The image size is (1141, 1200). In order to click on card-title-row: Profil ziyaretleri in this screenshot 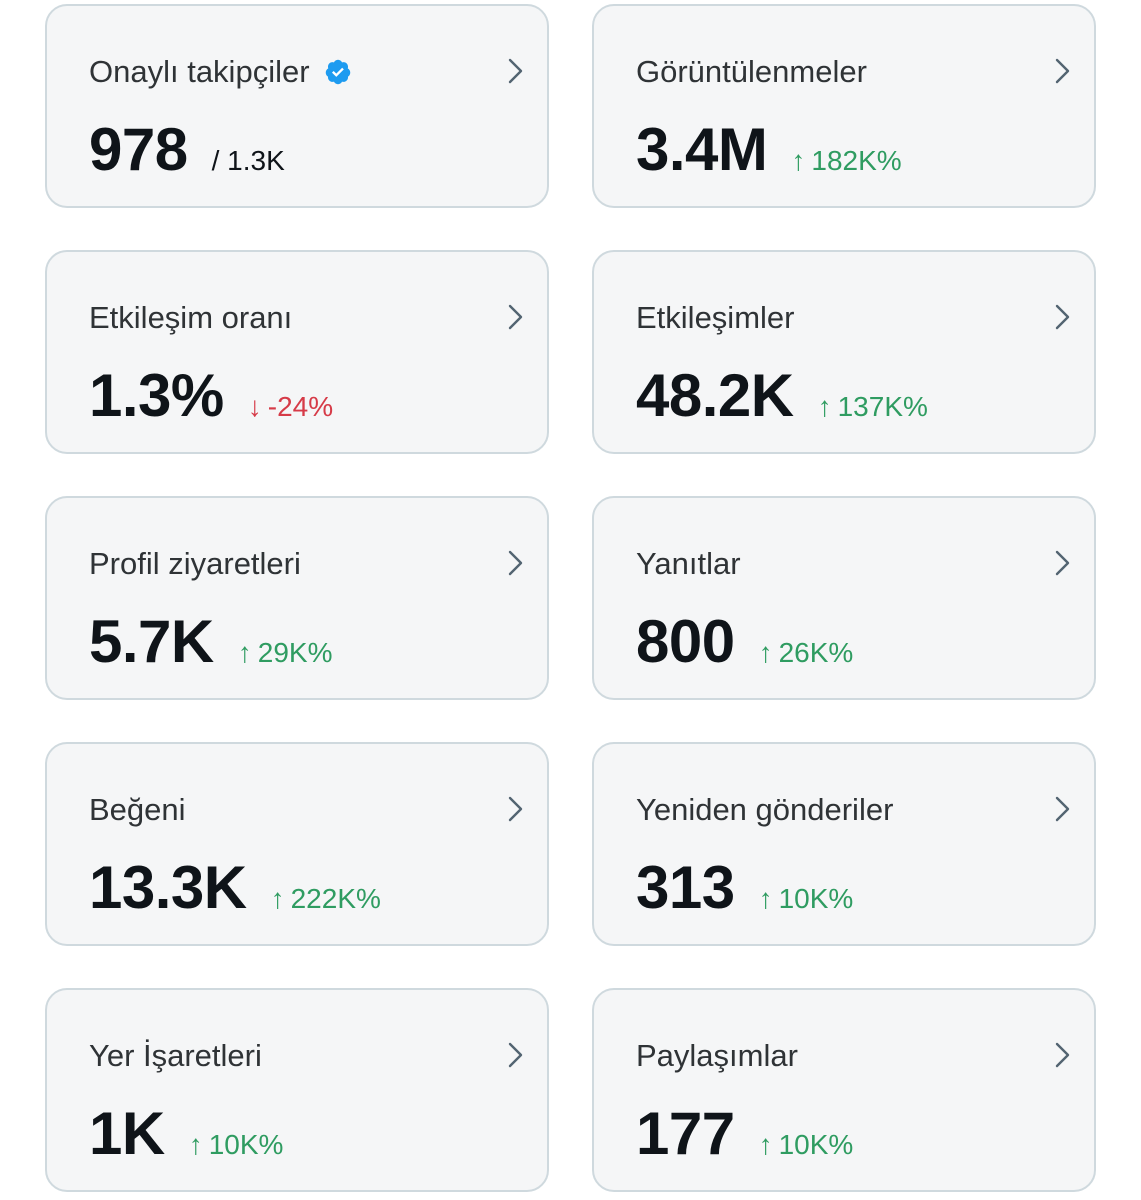, I will do `click(195, 564)`.